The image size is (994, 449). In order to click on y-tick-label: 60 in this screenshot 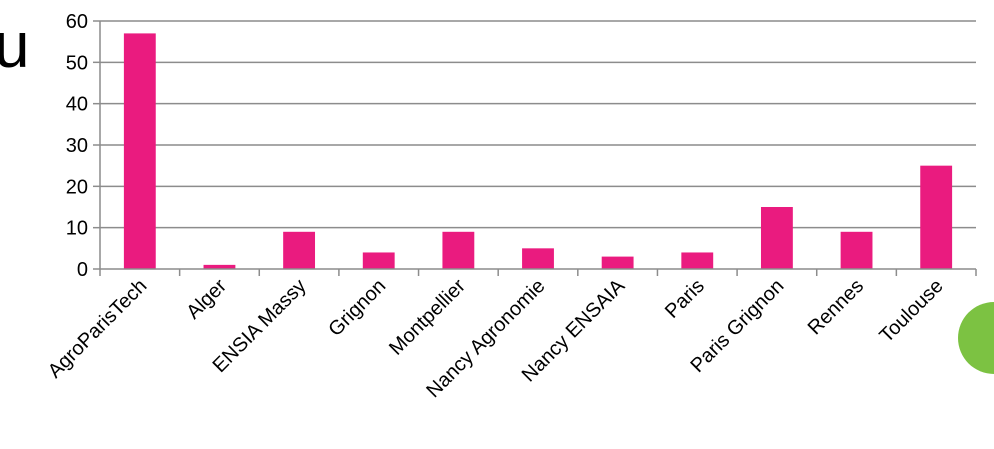, I will do `click(77, 22)`.